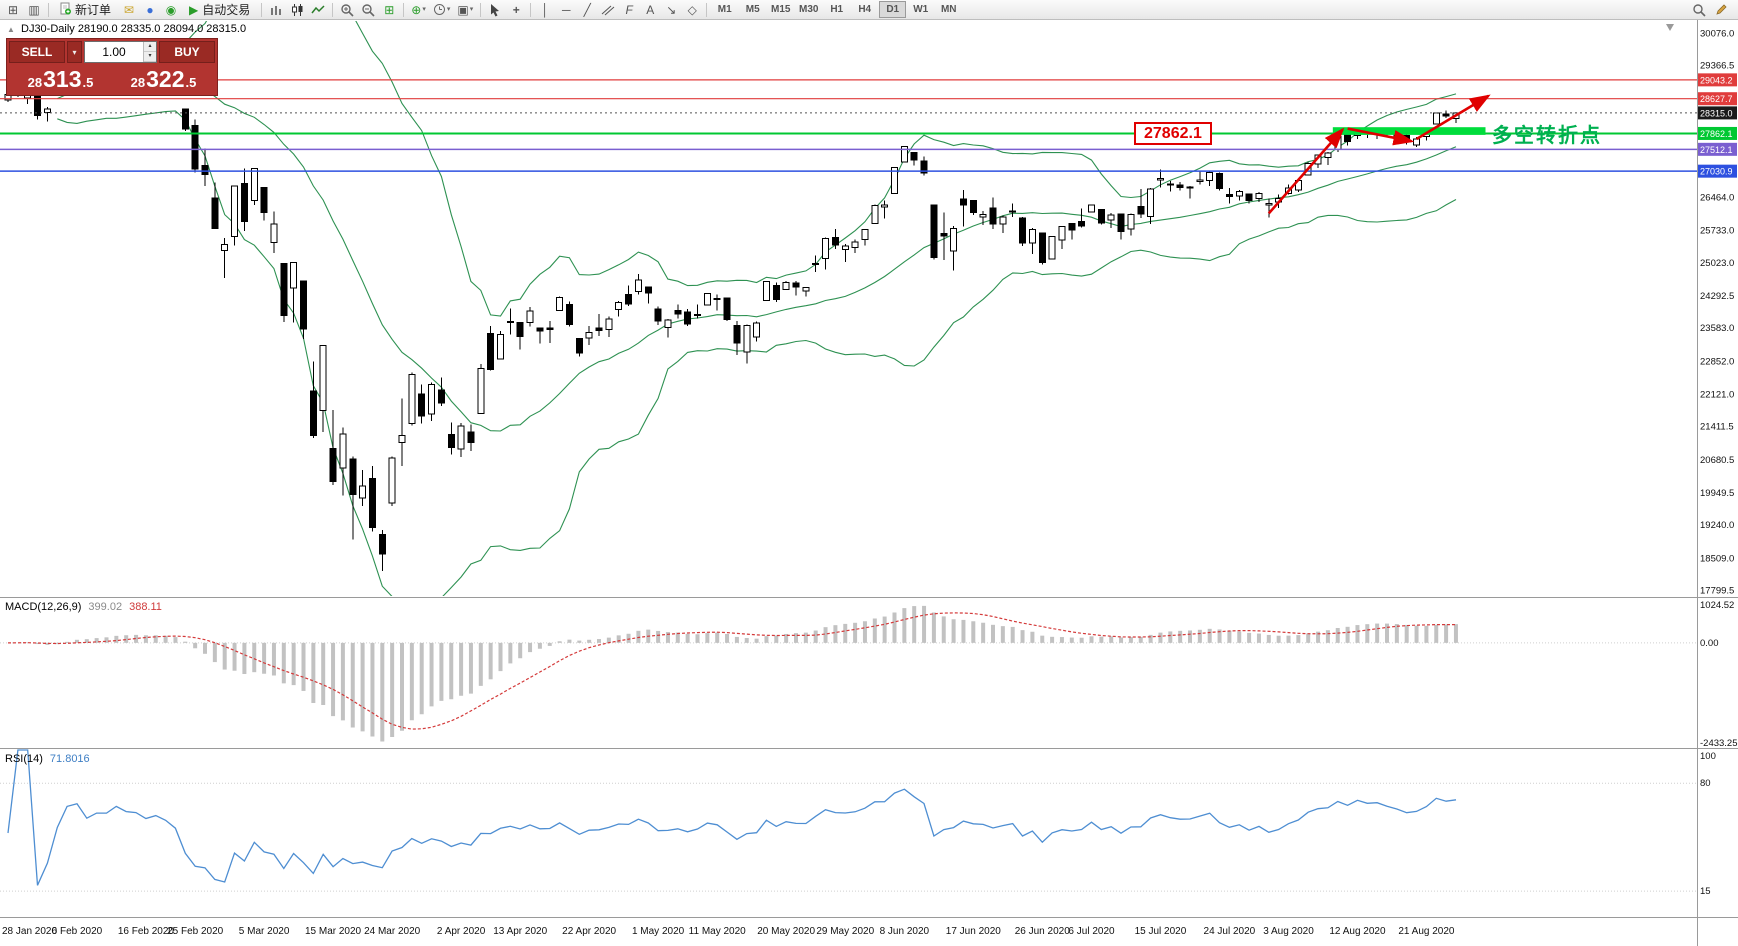 The image size is (1738, 946). Describe the element at coordinates (347, 10) in the screenshot. I see `zoom-in-icon` at that location.